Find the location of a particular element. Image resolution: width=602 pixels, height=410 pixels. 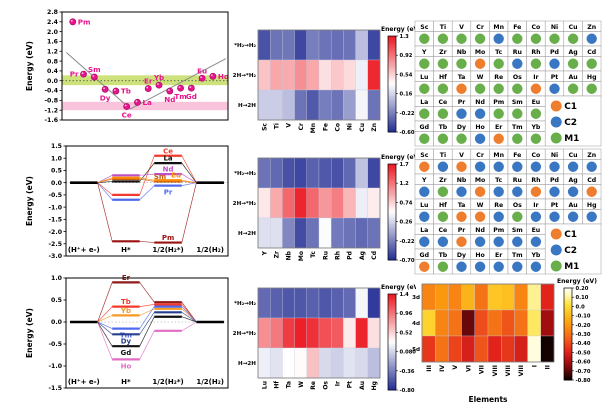

class-dot-Cd-M1 is located at coordinates (591, 63).